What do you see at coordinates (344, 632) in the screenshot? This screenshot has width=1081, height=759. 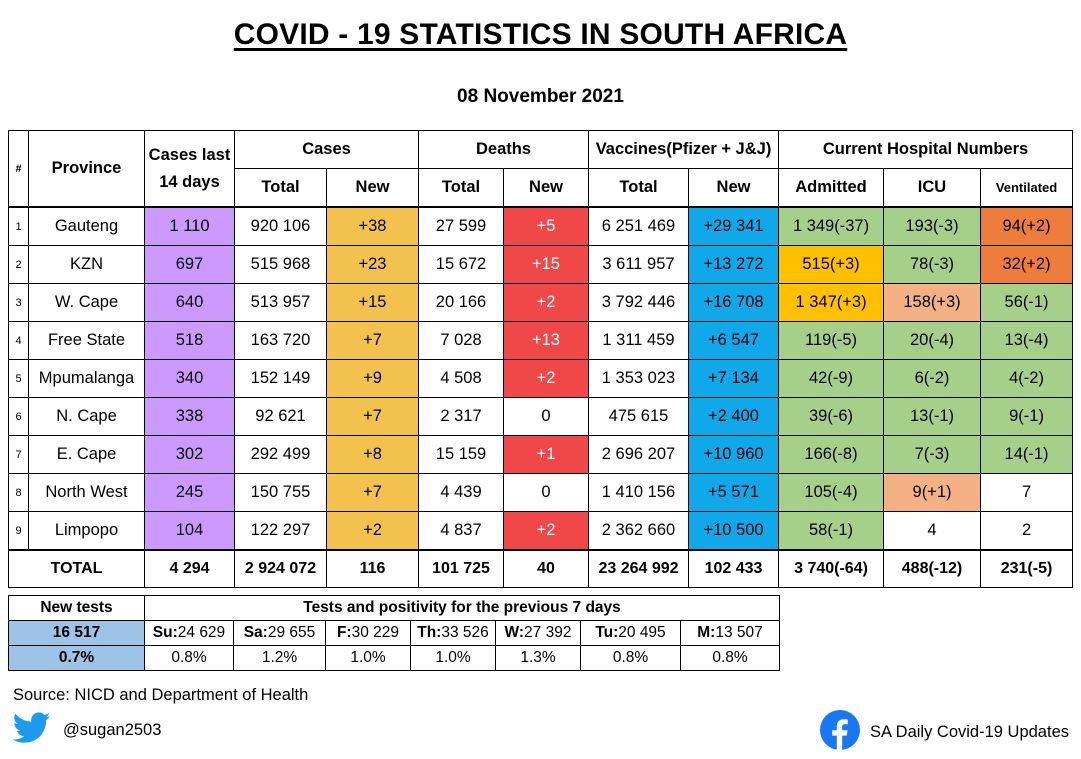 I see `day-label: F:` at bounding box center [344, 632].